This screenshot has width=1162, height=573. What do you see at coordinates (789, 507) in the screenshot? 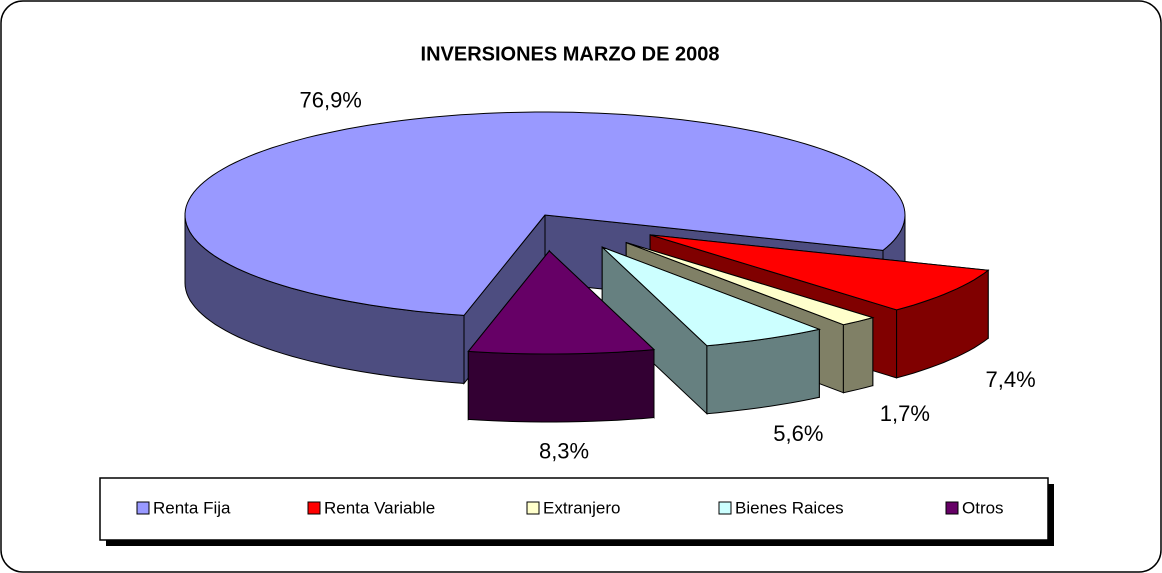
I see `legend-label: Bienes Raices` at bounding box center [789, 507].